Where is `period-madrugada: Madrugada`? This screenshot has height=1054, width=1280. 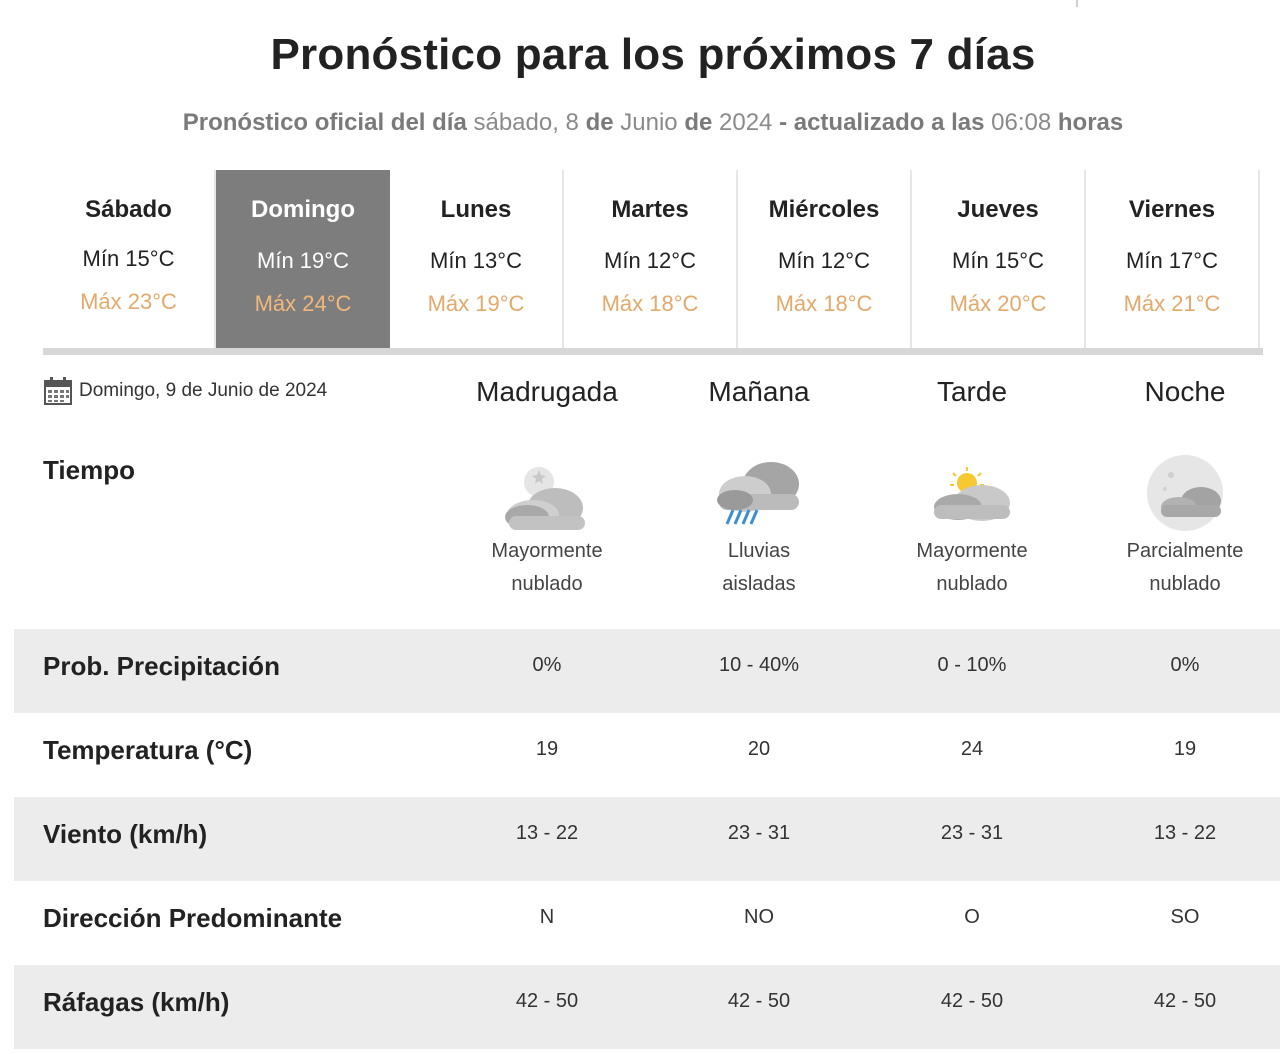
period-madrugada: Madrugada is located at coordinates (547, 391).